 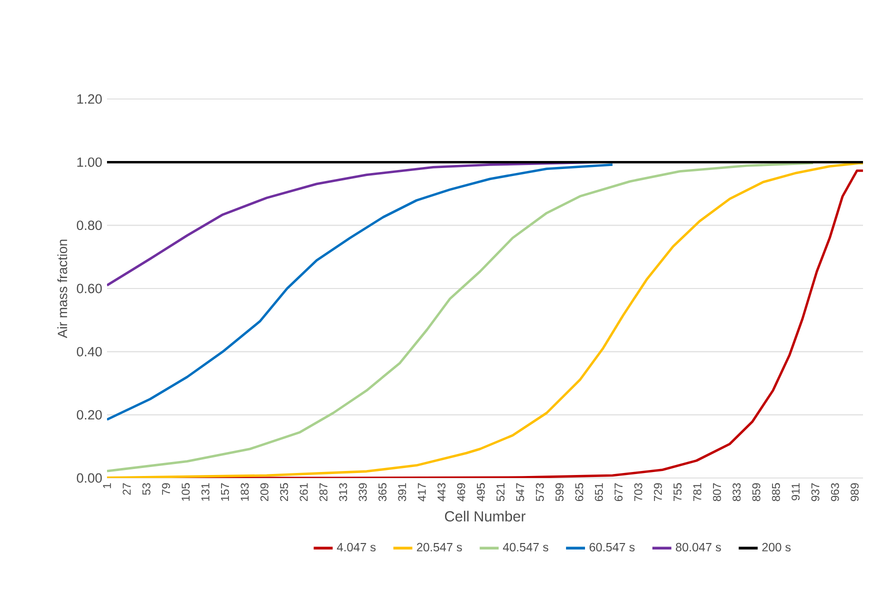 What do you see at coordinates (382, 492) in the screenshot?
I see `x-tick-label: 365` at bounding box center [382, 492].